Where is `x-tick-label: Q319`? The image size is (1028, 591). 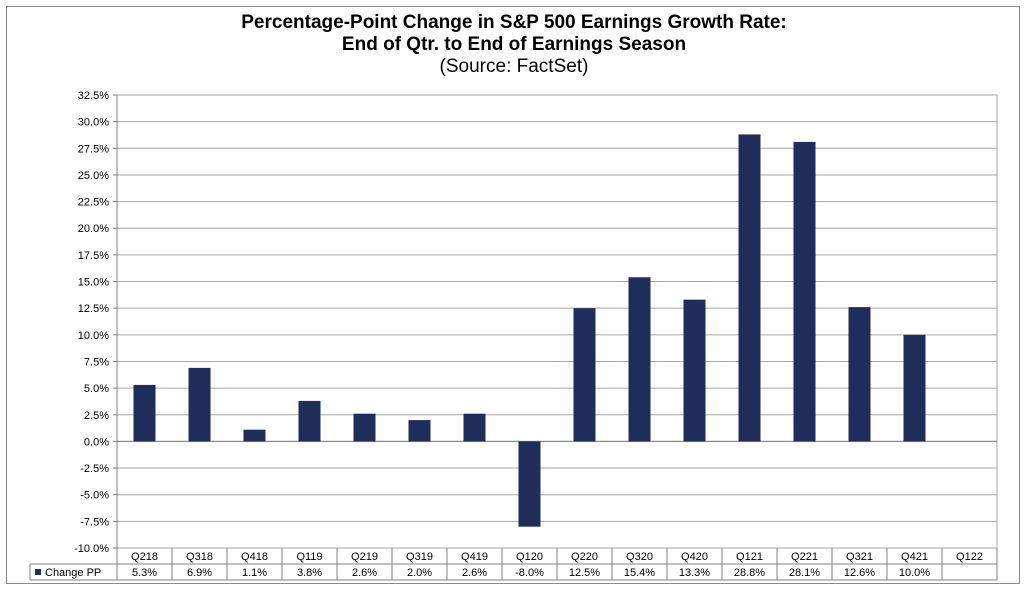
x-tick-label: Q319 is located at coordinates (419, 557).